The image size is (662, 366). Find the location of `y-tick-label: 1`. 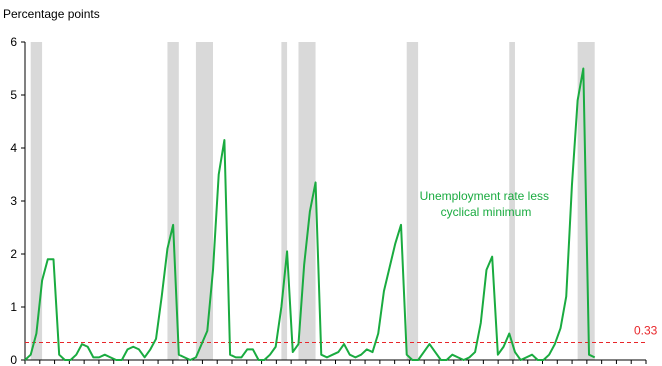

y-tick-label: 1 is located at coordinates (13, 307).